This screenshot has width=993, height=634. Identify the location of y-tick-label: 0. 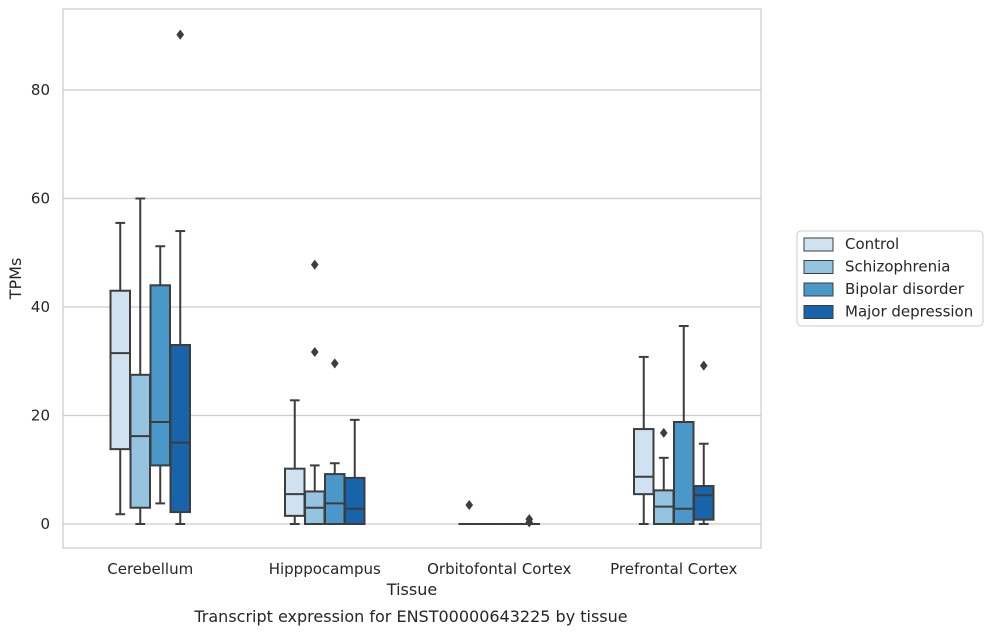
(45, 524).